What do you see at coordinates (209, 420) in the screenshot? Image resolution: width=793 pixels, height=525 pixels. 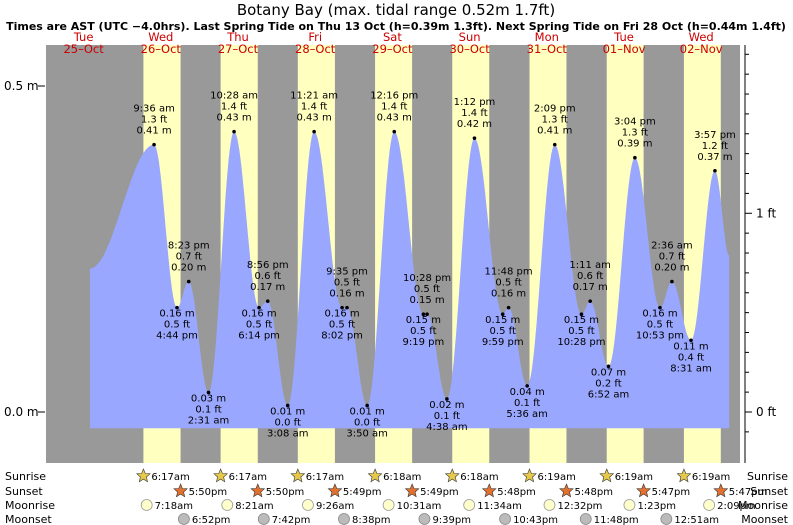 I see `tide-time-label: 2:31 am` at bounding box center [209, 420].